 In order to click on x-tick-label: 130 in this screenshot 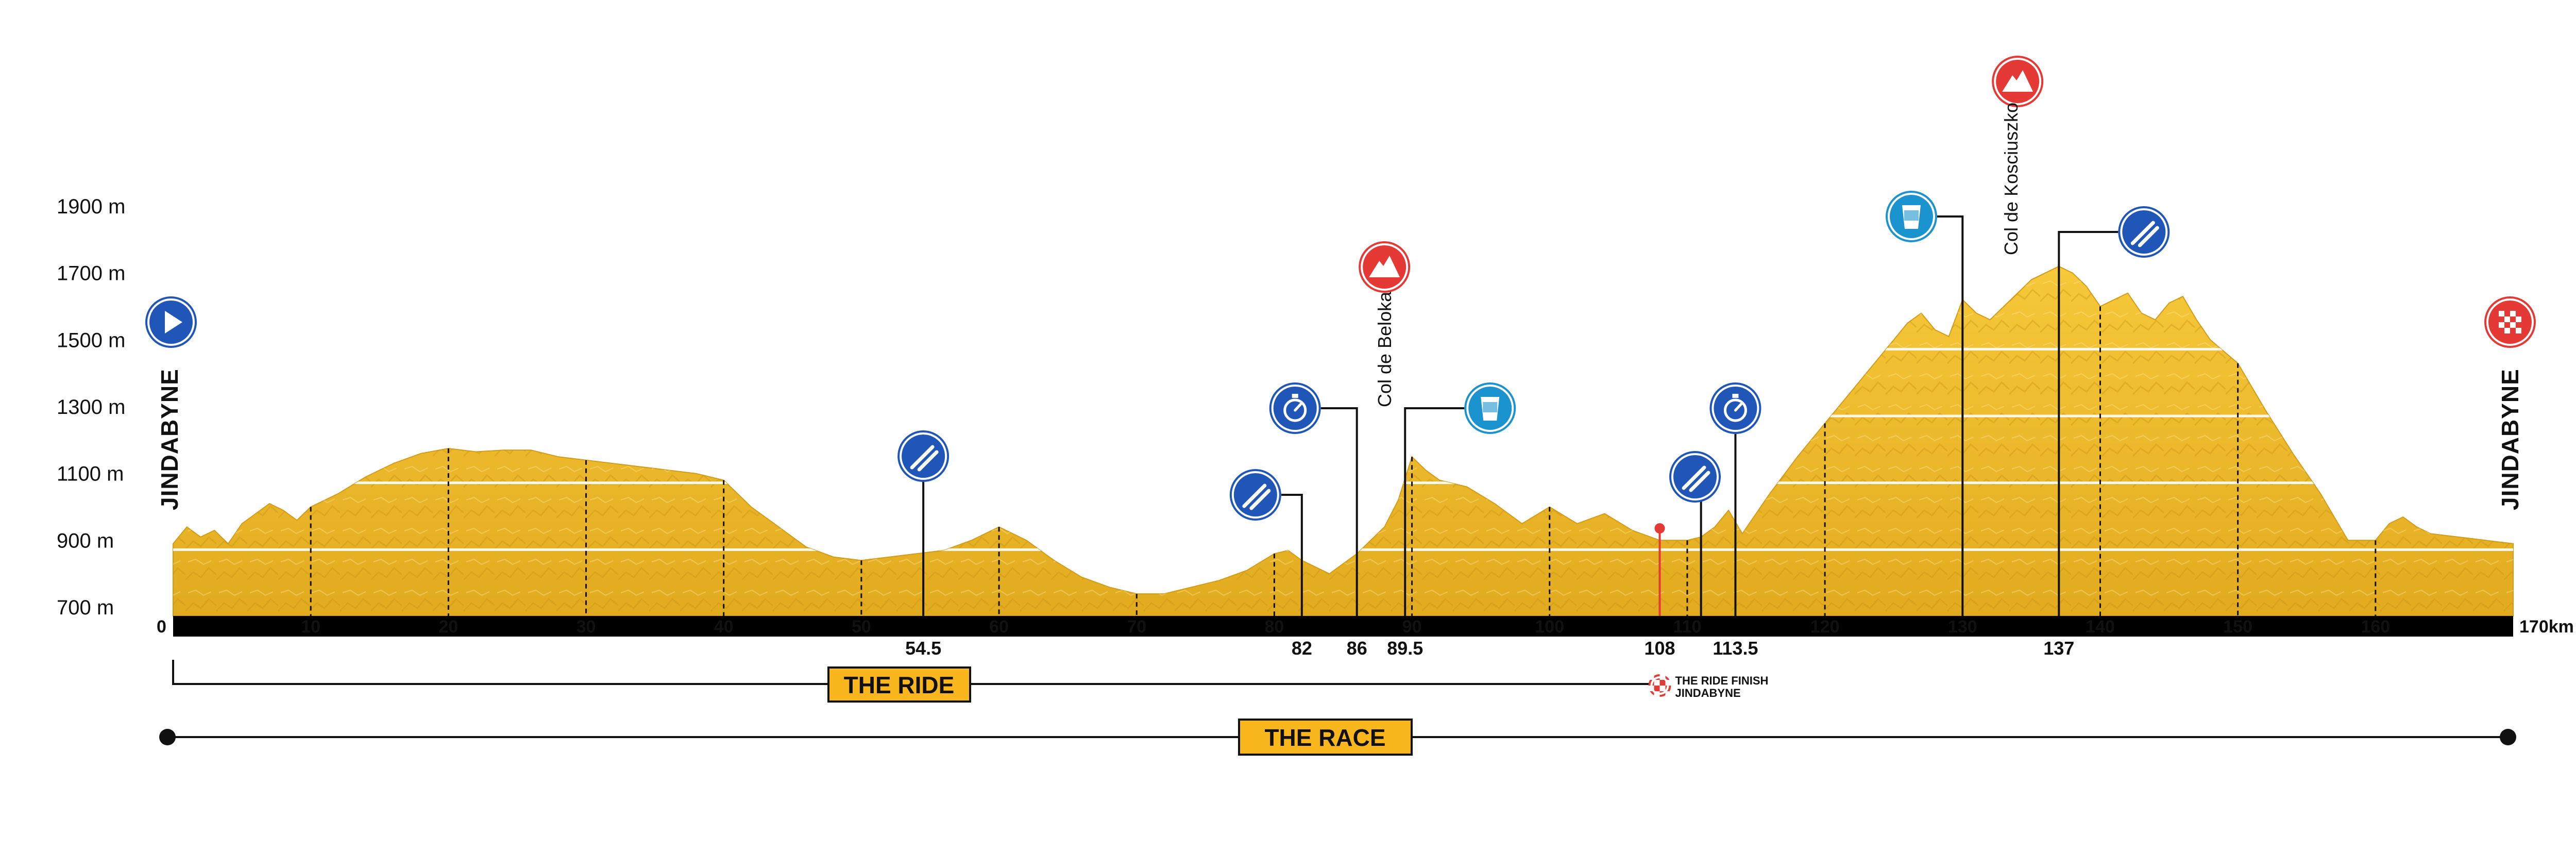, I will do `click(1963, 627)`.